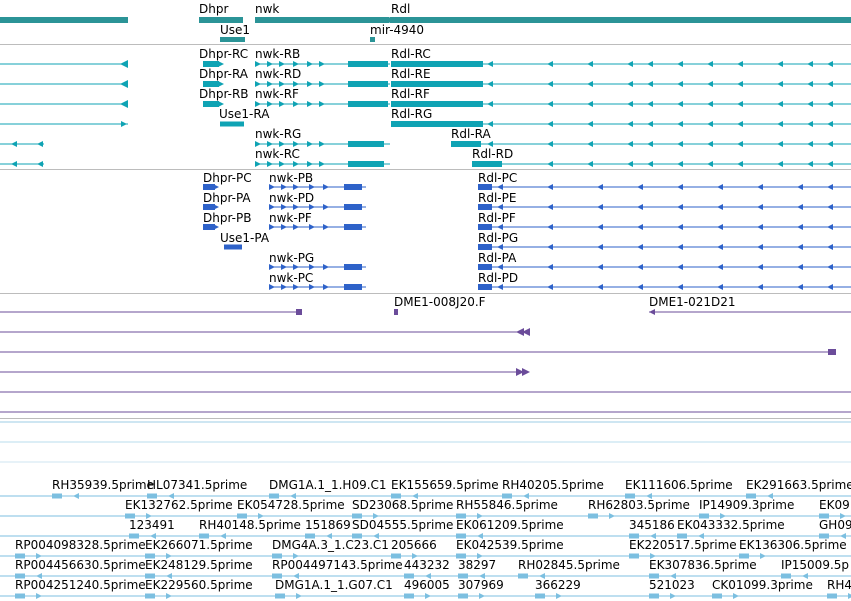 The height and width of the screenshot is (601, 851). Describe the element at coordinates (277, 154) in the screenshot. I see `transcript-label: nwk-RC` at that location.